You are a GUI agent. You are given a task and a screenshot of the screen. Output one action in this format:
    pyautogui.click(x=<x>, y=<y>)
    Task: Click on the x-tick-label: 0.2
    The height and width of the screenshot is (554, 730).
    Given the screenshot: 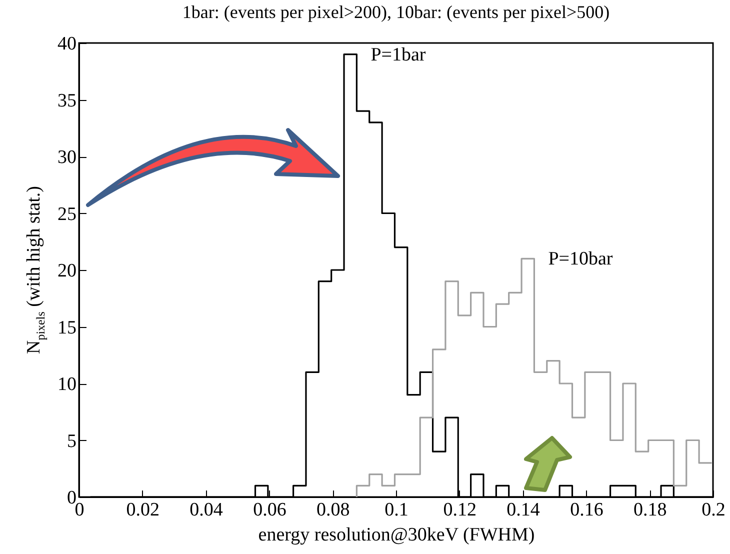 What is the action you would take?
    pyautogui.click(x=714, y=510)
    